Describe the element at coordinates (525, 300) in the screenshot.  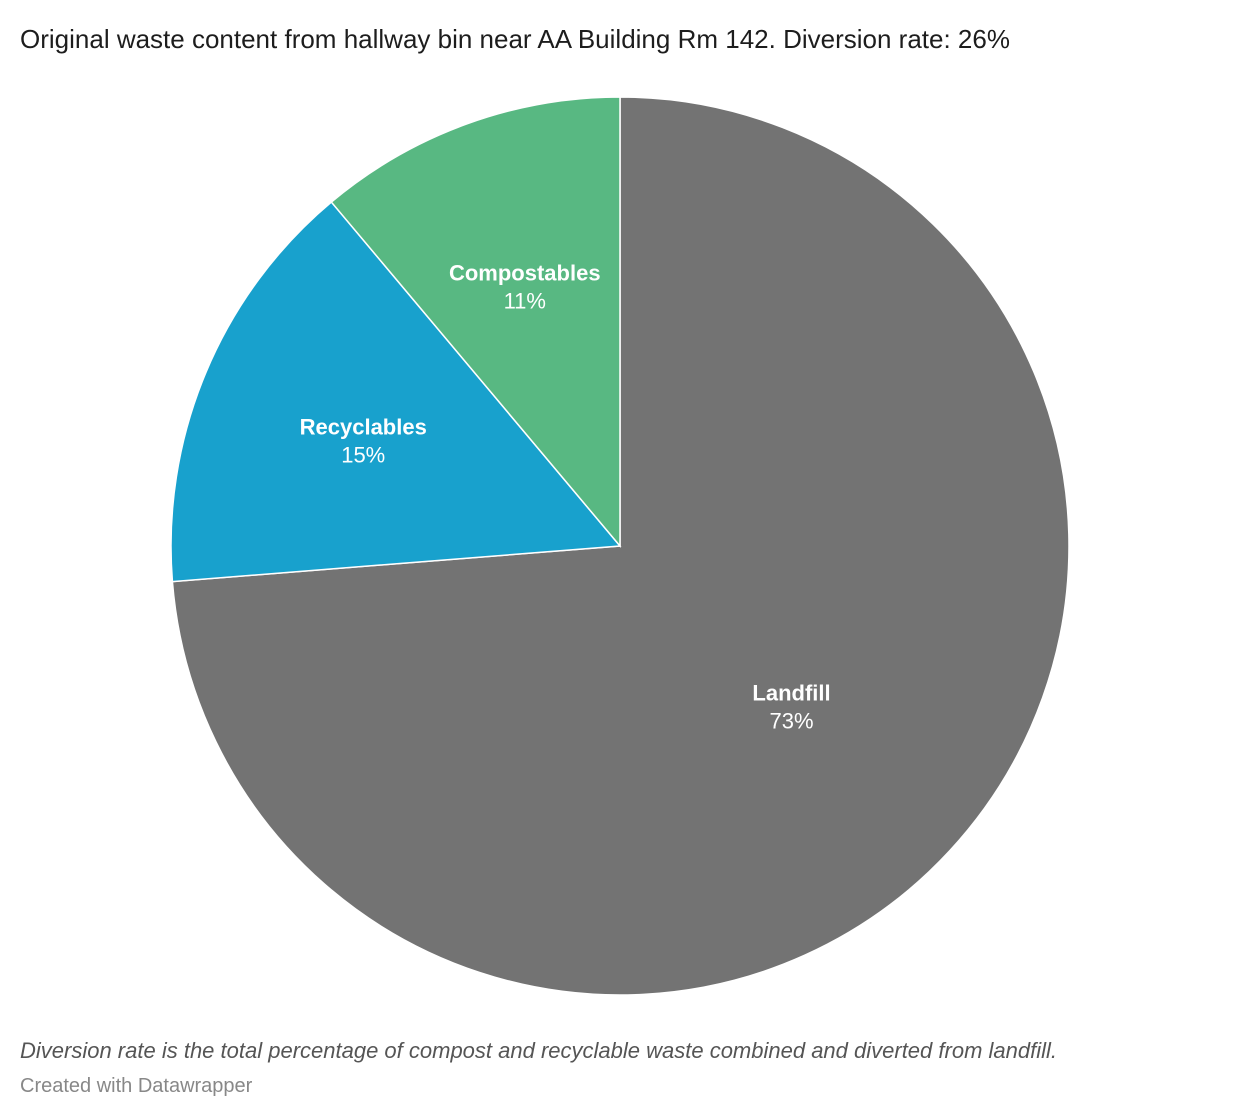
I see `slice-value-compostables: 11%` at that location.